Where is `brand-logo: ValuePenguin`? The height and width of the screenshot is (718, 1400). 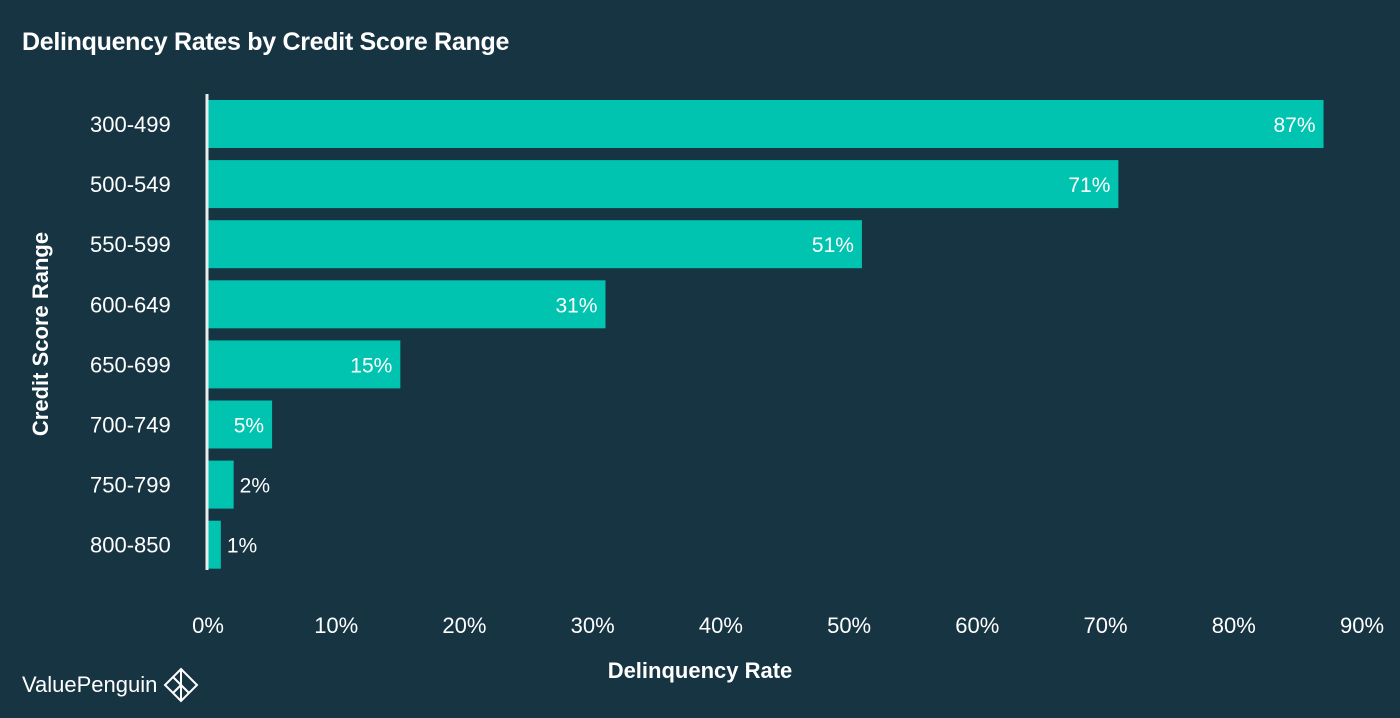 brand-logo: ValuePenguin is located at coordinates (110, 685).